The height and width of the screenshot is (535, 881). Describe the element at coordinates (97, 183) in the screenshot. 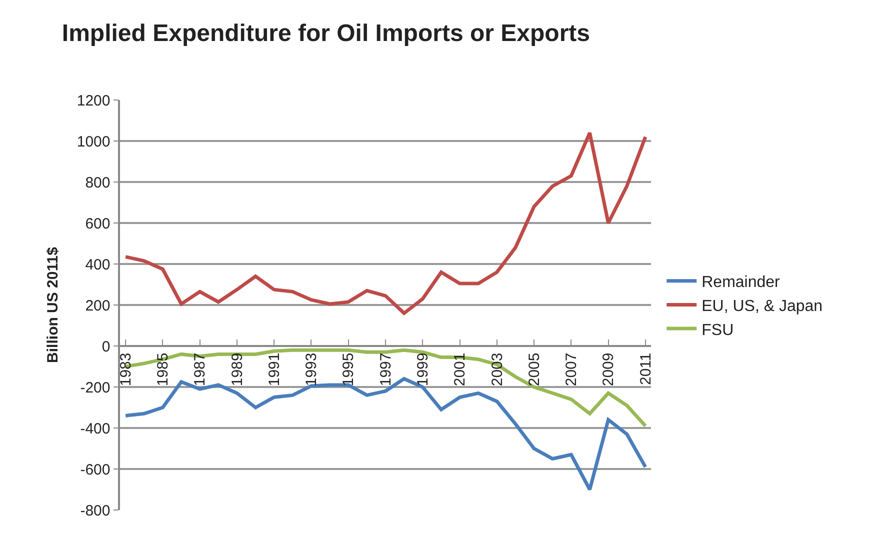

I see `y-tick-label: 800` at that location.